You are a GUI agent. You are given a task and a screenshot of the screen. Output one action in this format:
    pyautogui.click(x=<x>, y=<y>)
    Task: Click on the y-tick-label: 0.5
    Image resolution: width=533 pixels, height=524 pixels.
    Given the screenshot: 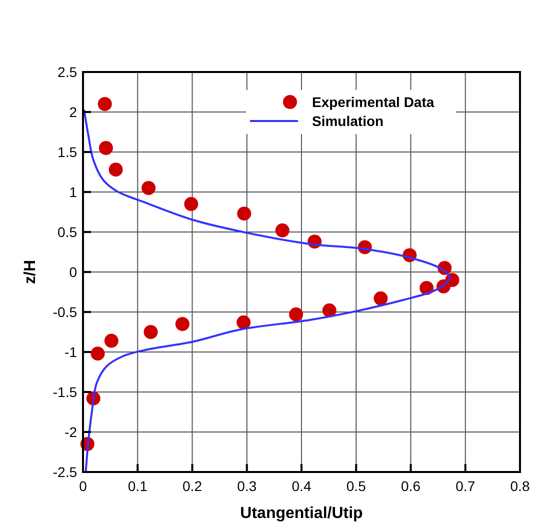 What is the action you would take?
    pyautogui.click(x=68, y=232)
    